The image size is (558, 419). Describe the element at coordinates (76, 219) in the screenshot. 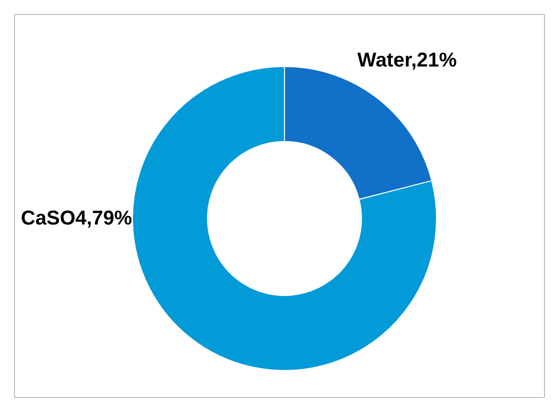

I see `slice-label: CaSO4,79%` at that location.